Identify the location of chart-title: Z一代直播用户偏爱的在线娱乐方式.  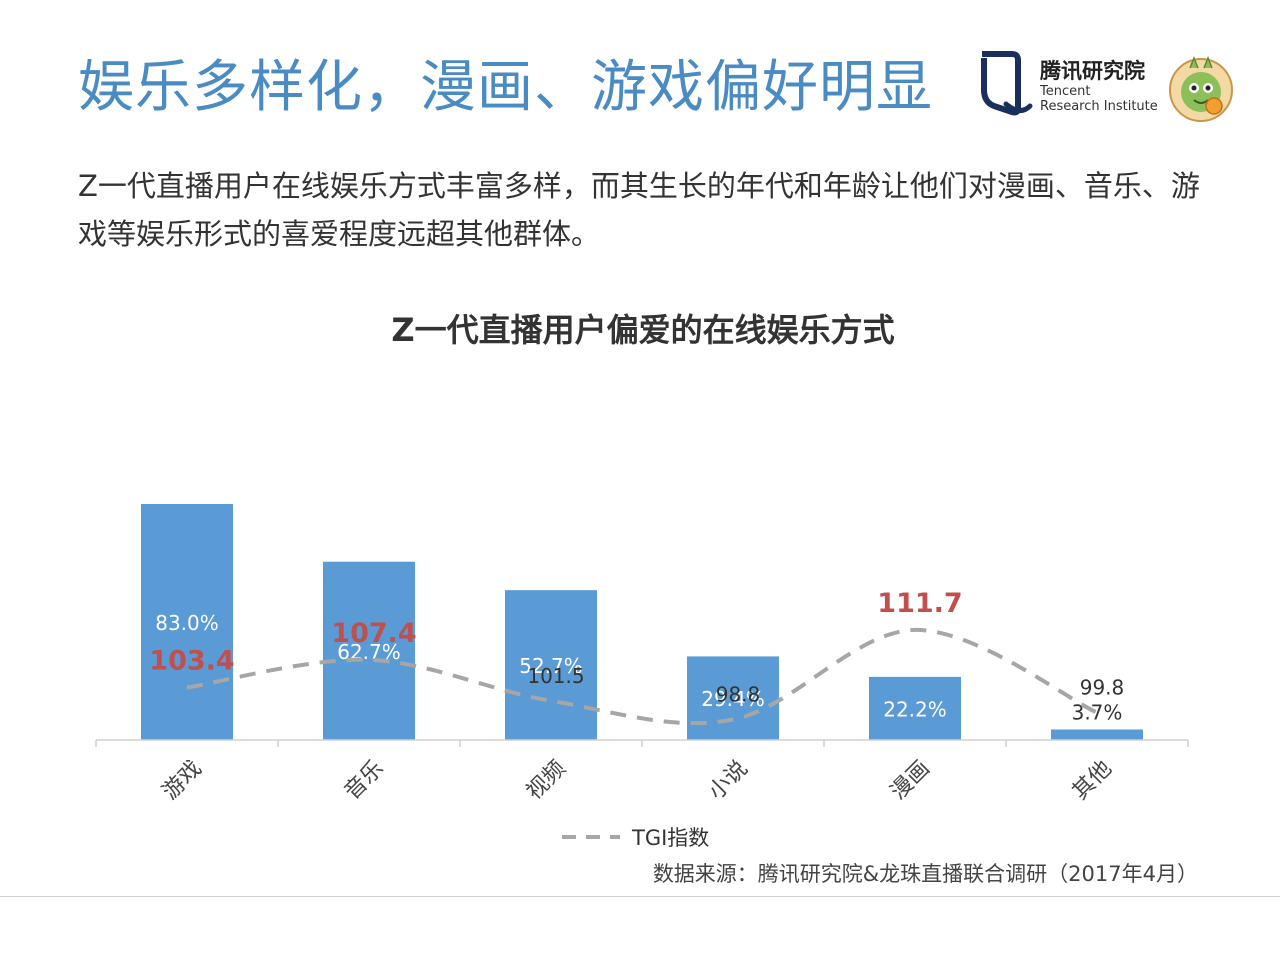
(642, 330).